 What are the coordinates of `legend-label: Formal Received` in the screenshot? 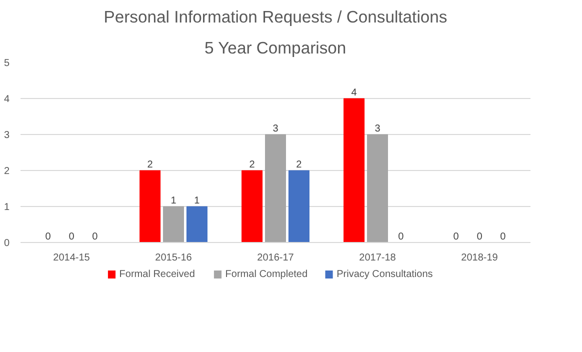 It's located at (157, 274).